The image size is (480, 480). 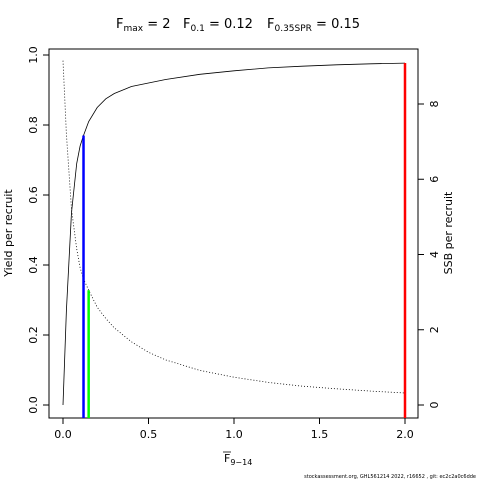 What do you see at coordinates (270, 24) in the screenshot?
I see `title-fspr-label: F` at bounding box center [270, 24].